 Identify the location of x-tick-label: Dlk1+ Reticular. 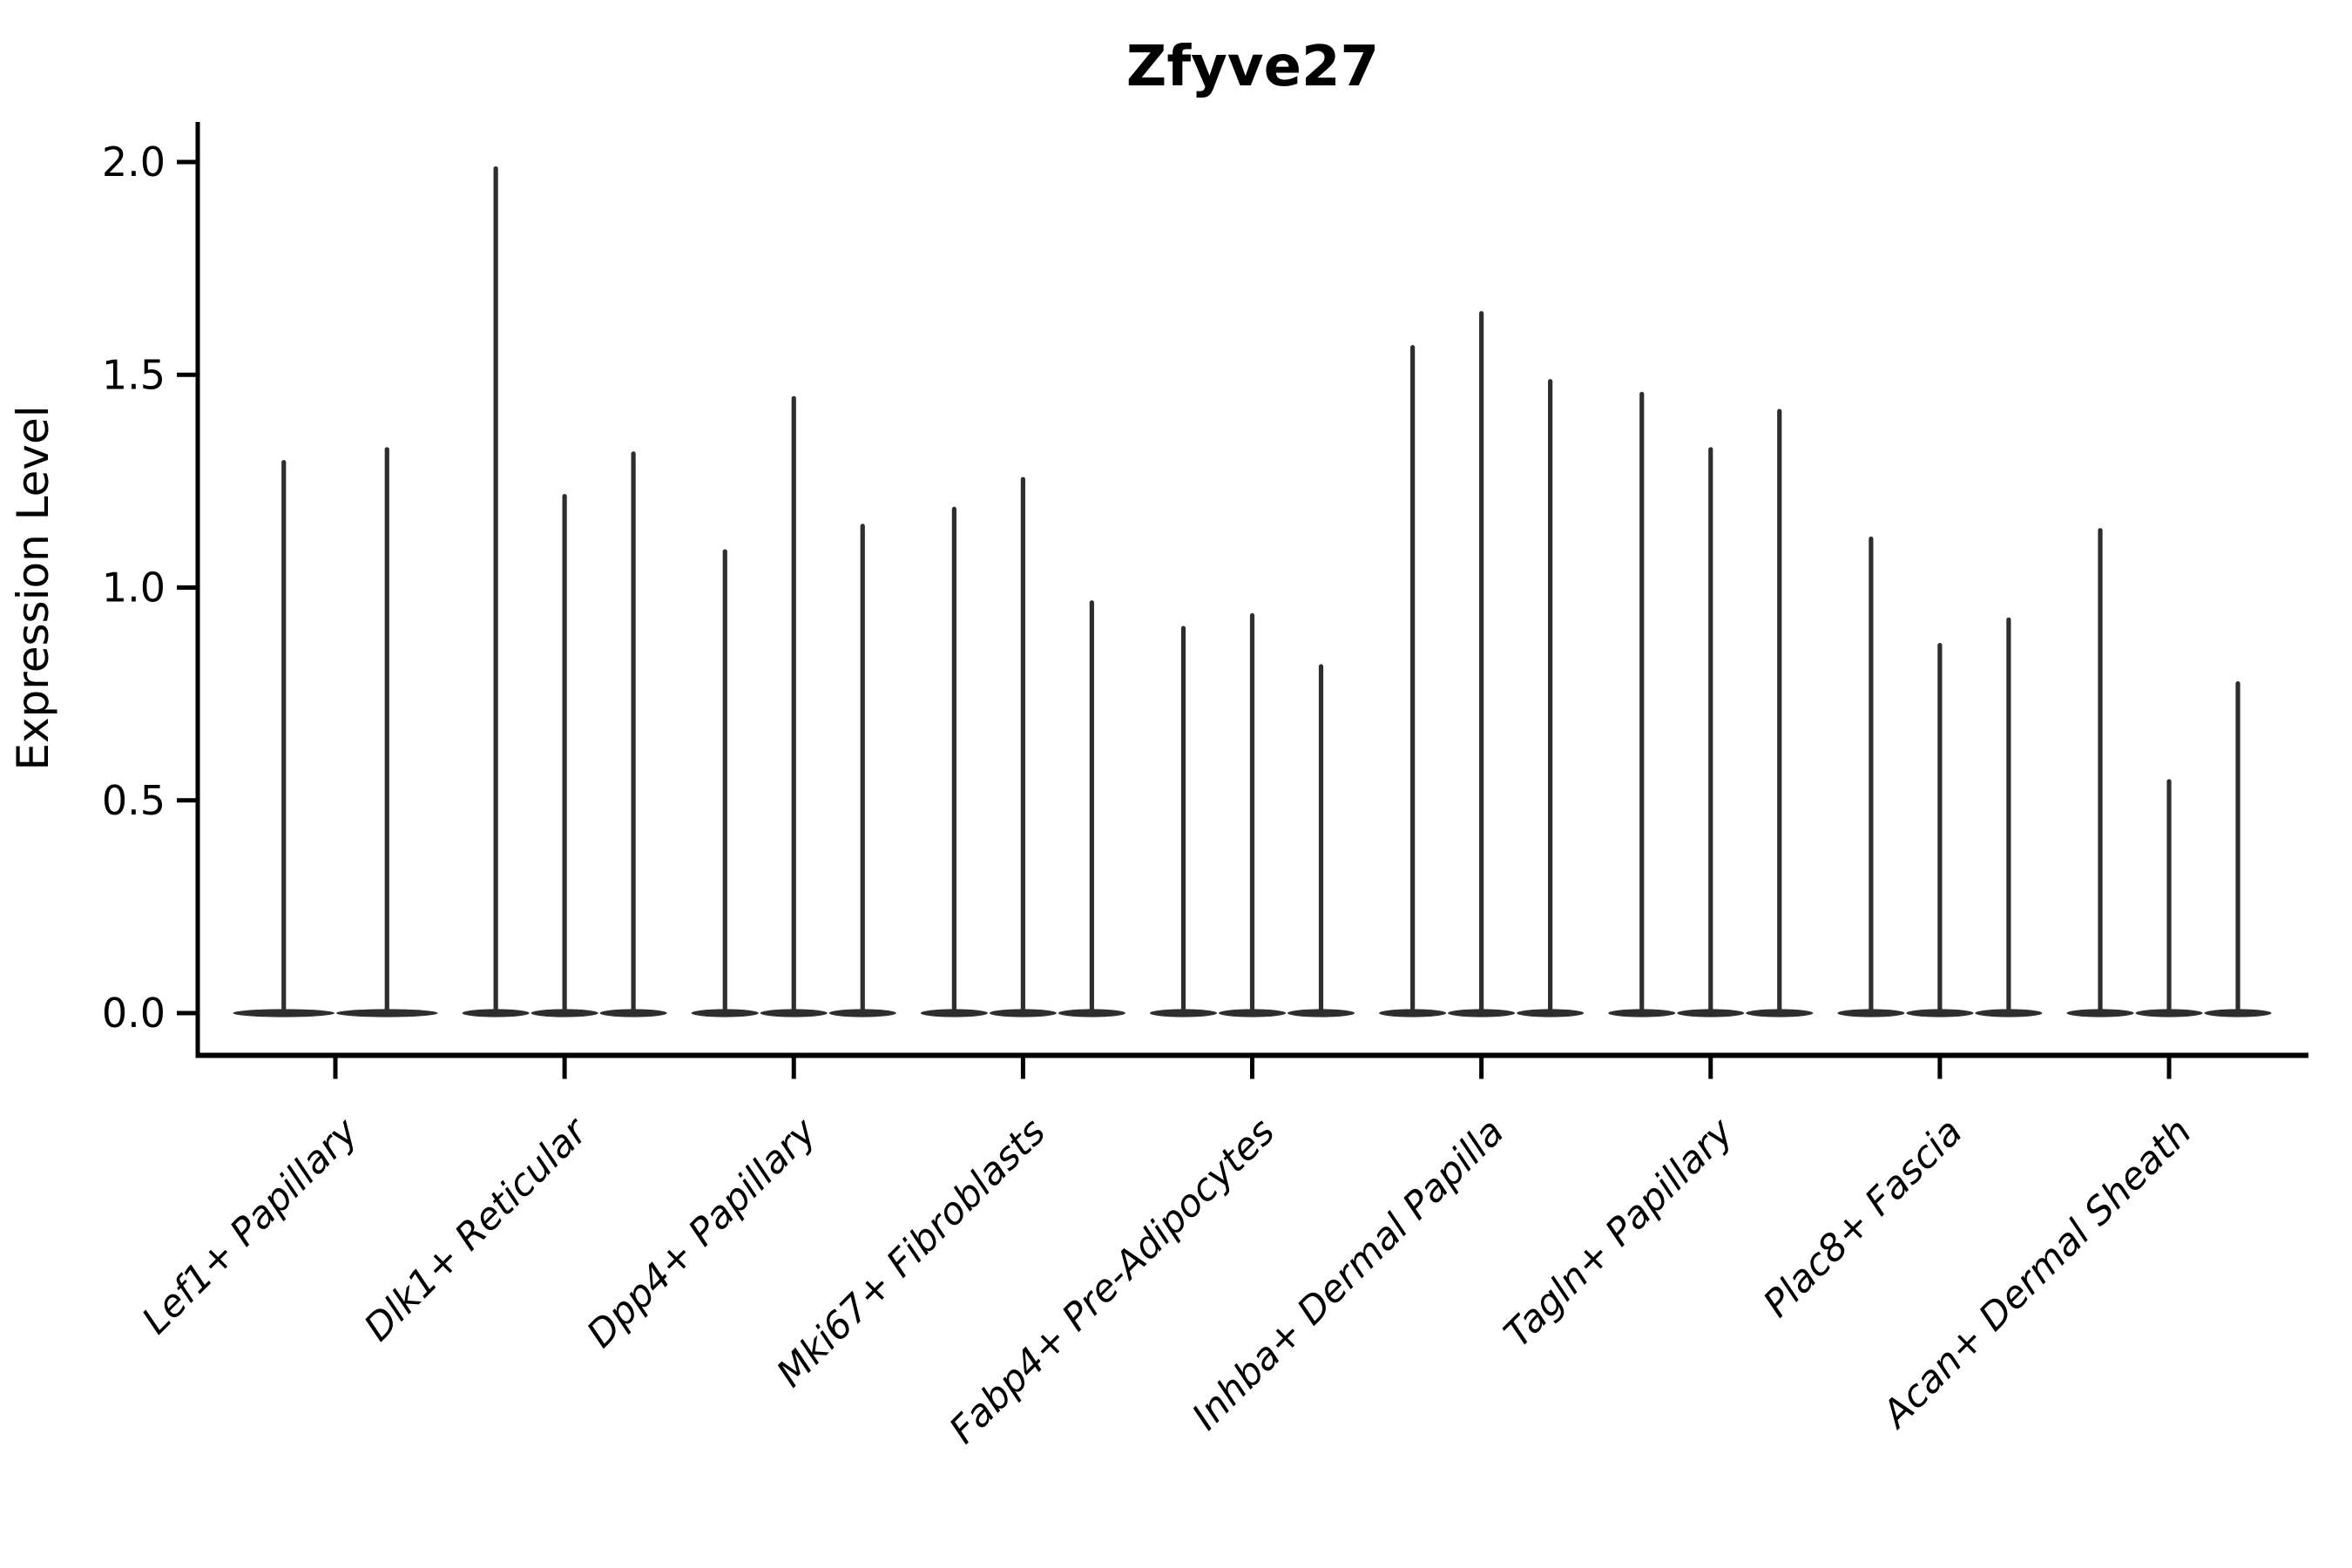
(477, 1230).